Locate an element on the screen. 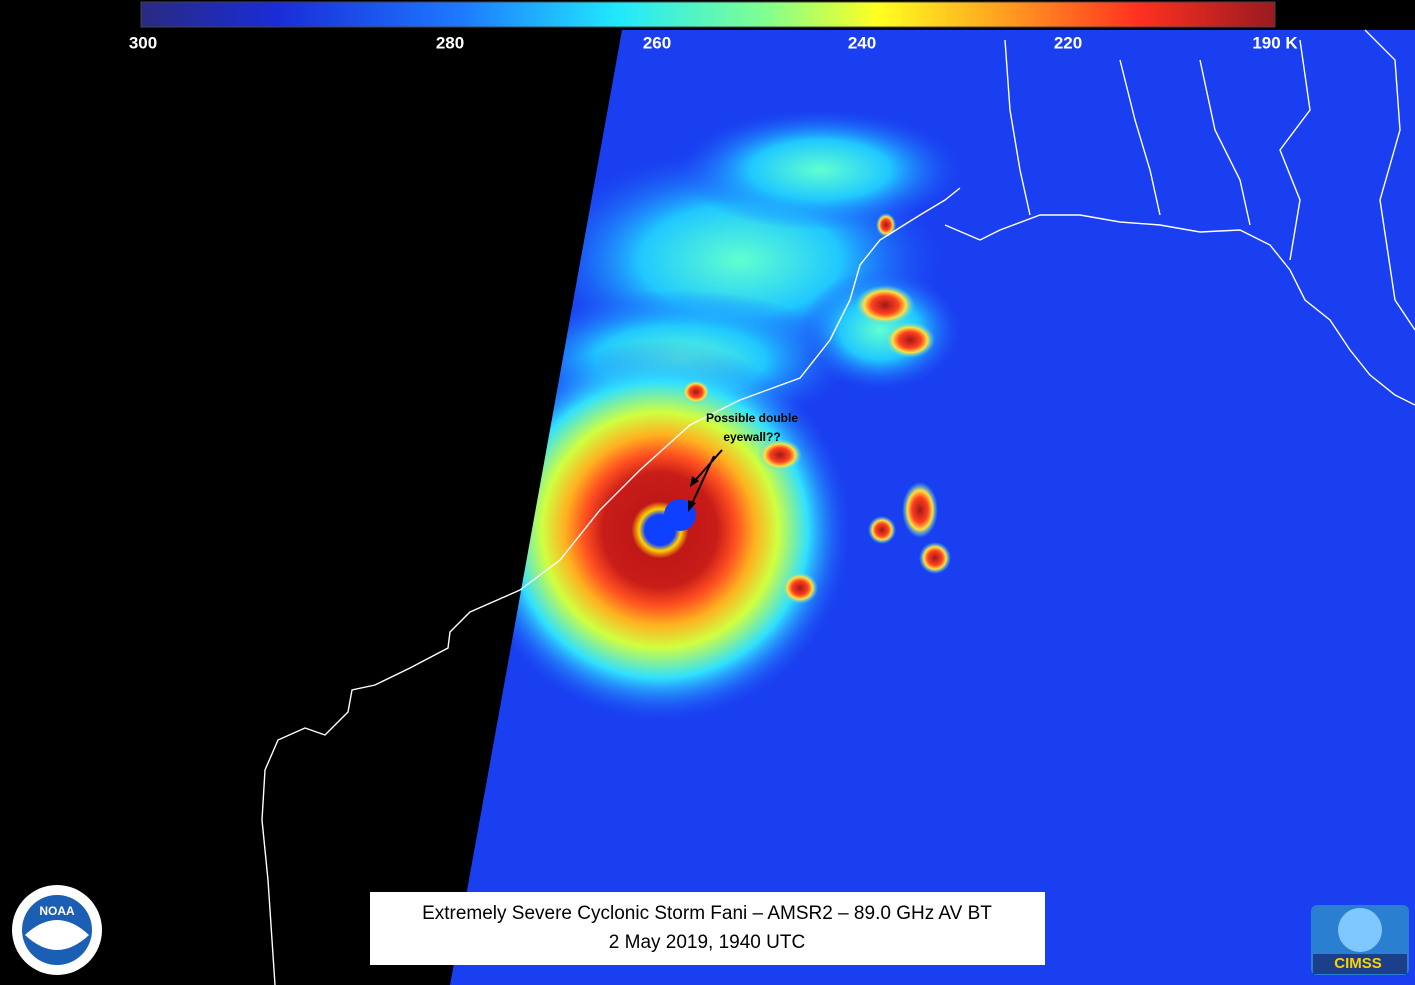  cimss-logo: CIMSS is located at coordinates (1360, 940).